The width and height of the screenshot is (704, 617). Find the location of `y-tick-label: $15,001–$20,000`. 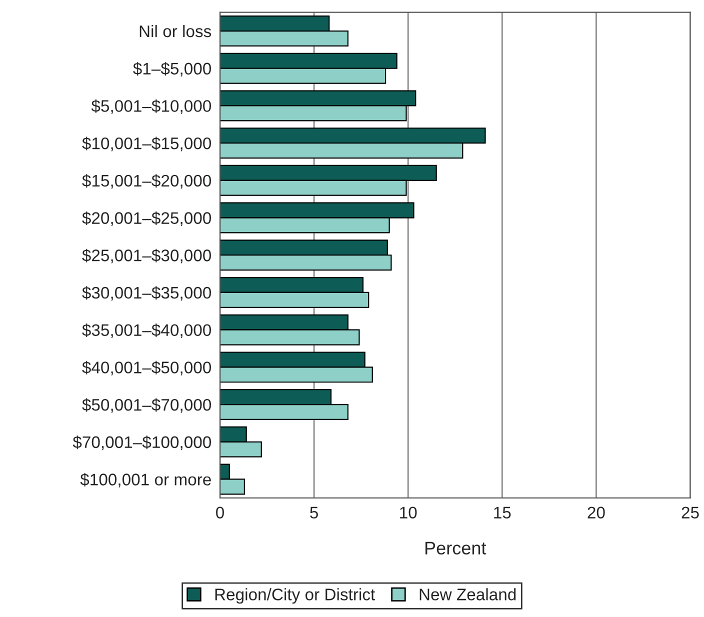

y-tick-label: $15,001–$20,000 is located at coordinates (147, 181).